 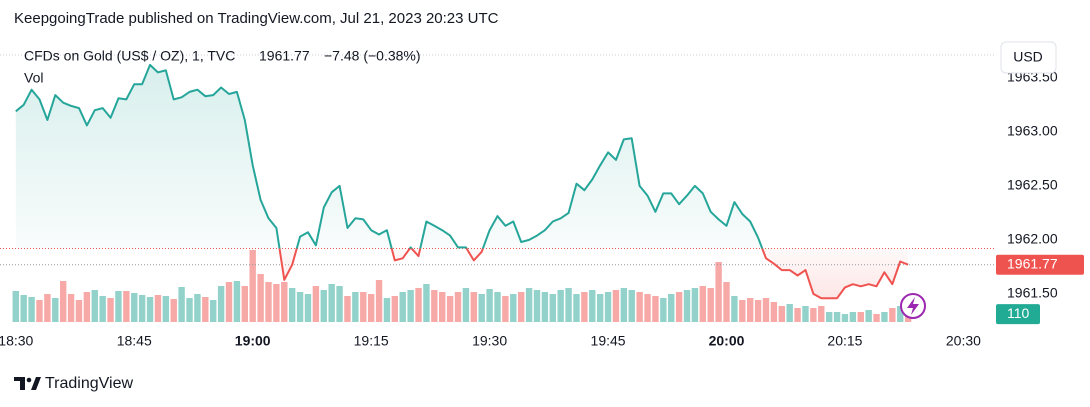 What do you see at coordinates (129, 56) in the screenshot?
I see `symbol-title: CFDs on Gold (US$ / OZ), 1, TVC` at bounding box center [129, 56].